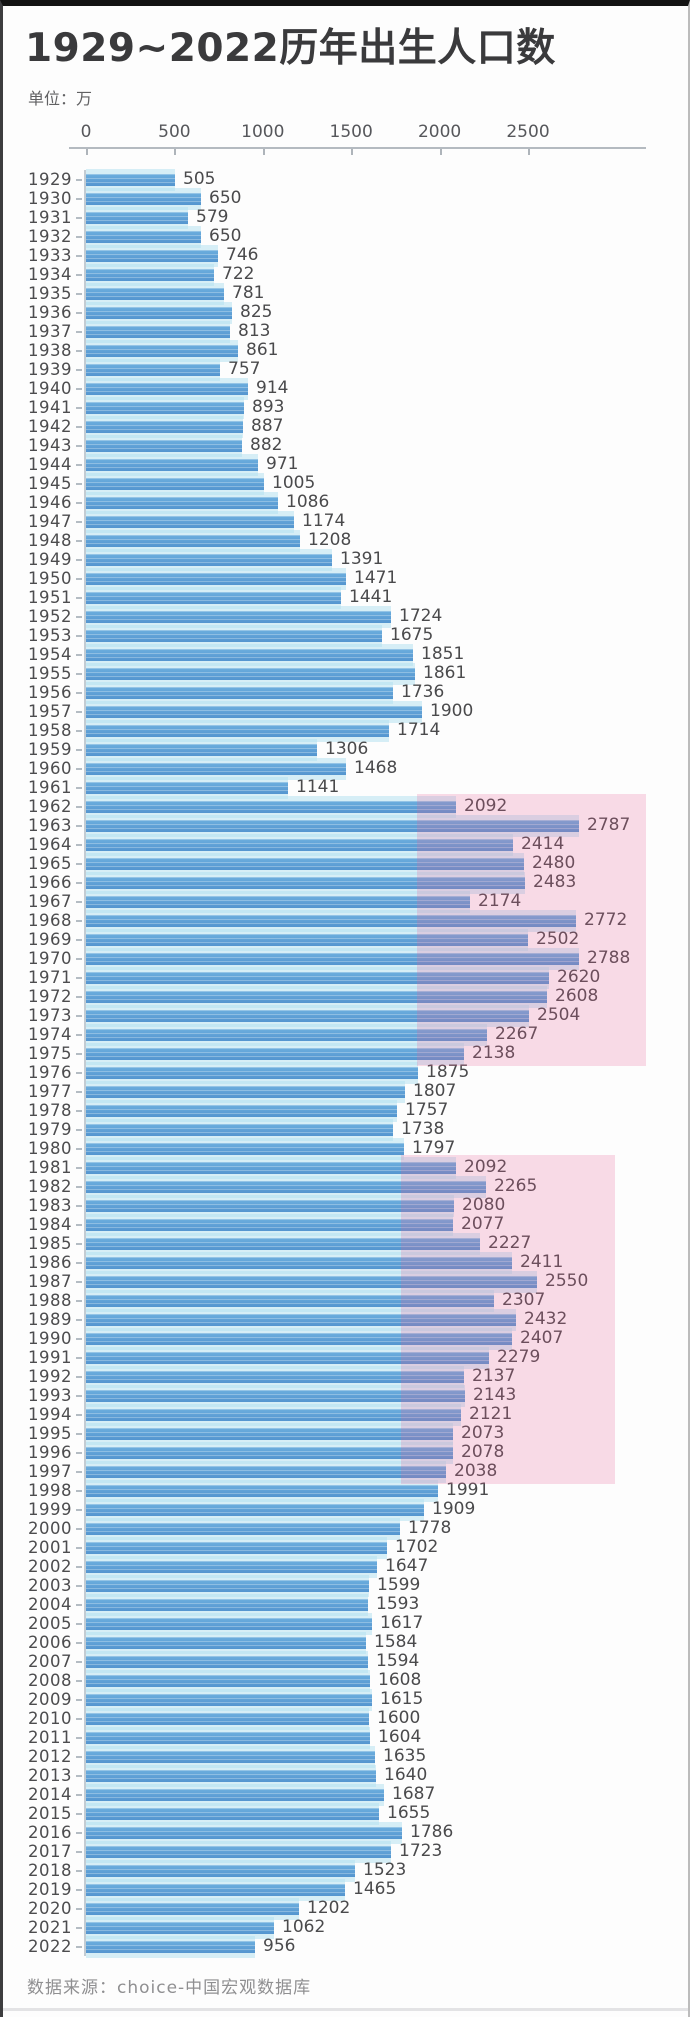  Describe the element at coordinates (50, 217) in the screenshot. I see `year-label: 1931` at that location.